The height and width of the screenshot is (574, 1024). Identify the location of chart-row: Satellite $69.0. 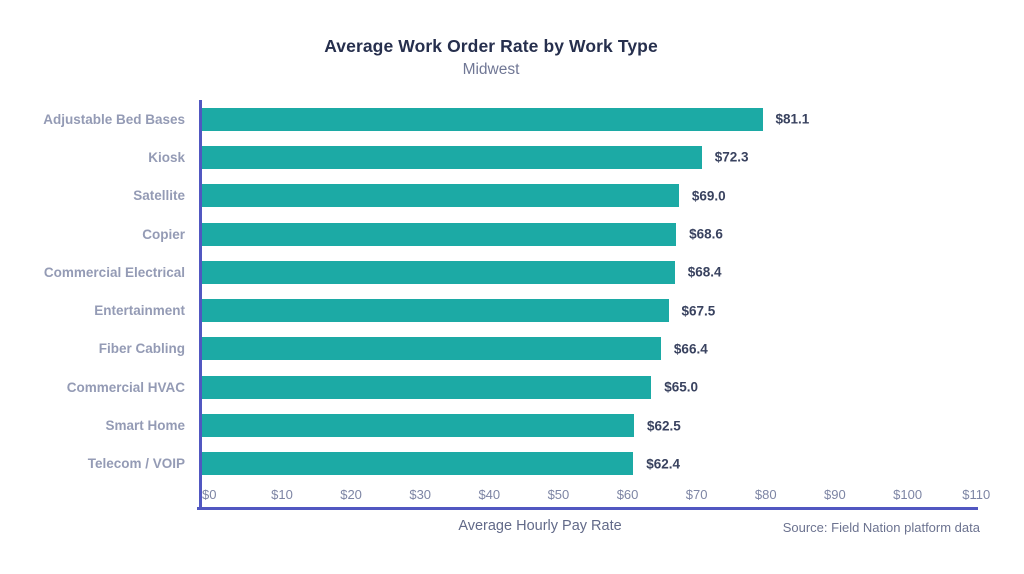
(512, 195).